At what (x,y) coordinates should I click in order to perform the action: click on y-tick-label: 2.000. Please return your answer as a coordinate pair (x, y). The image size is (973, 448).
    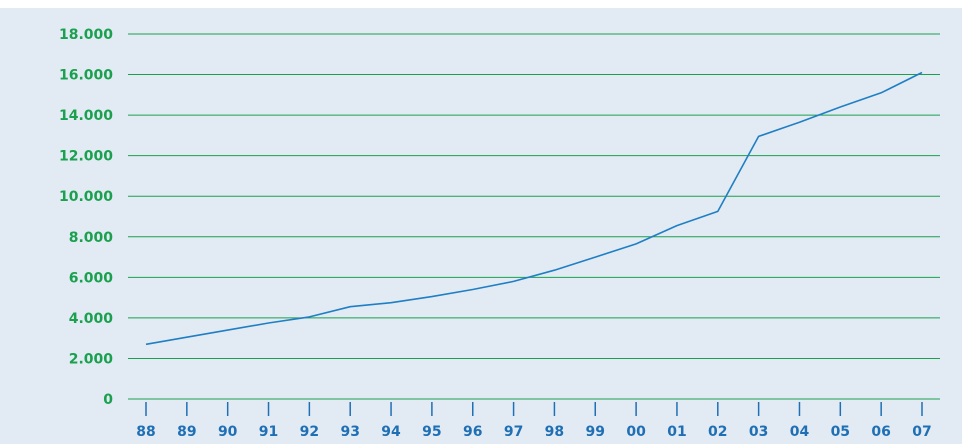
    Looking at the image, I should click on (91, 359).